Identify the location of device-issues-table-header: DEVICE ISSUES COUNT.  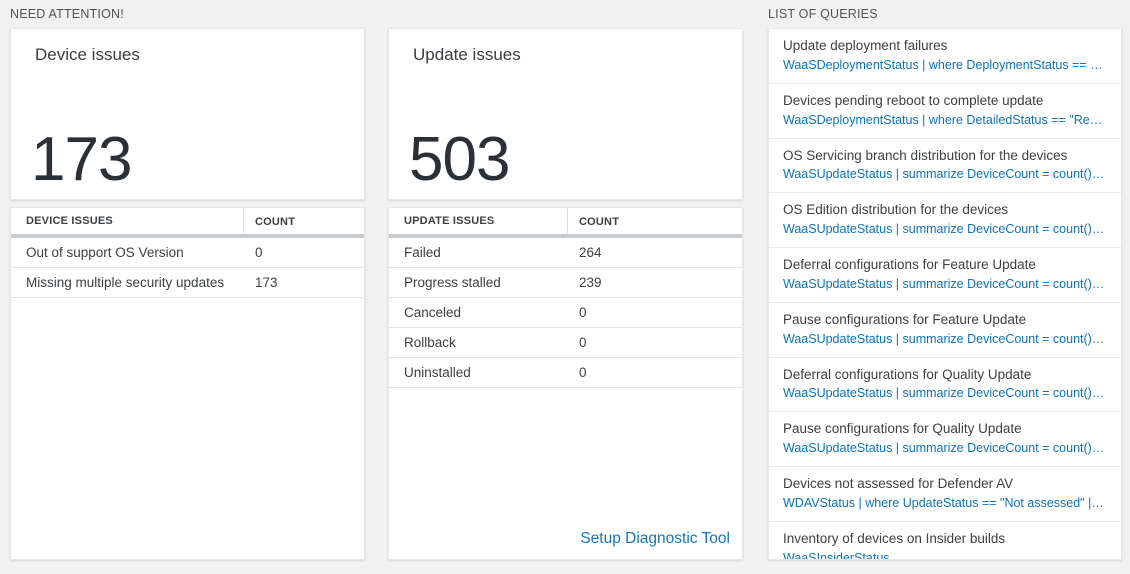
(187, 221).